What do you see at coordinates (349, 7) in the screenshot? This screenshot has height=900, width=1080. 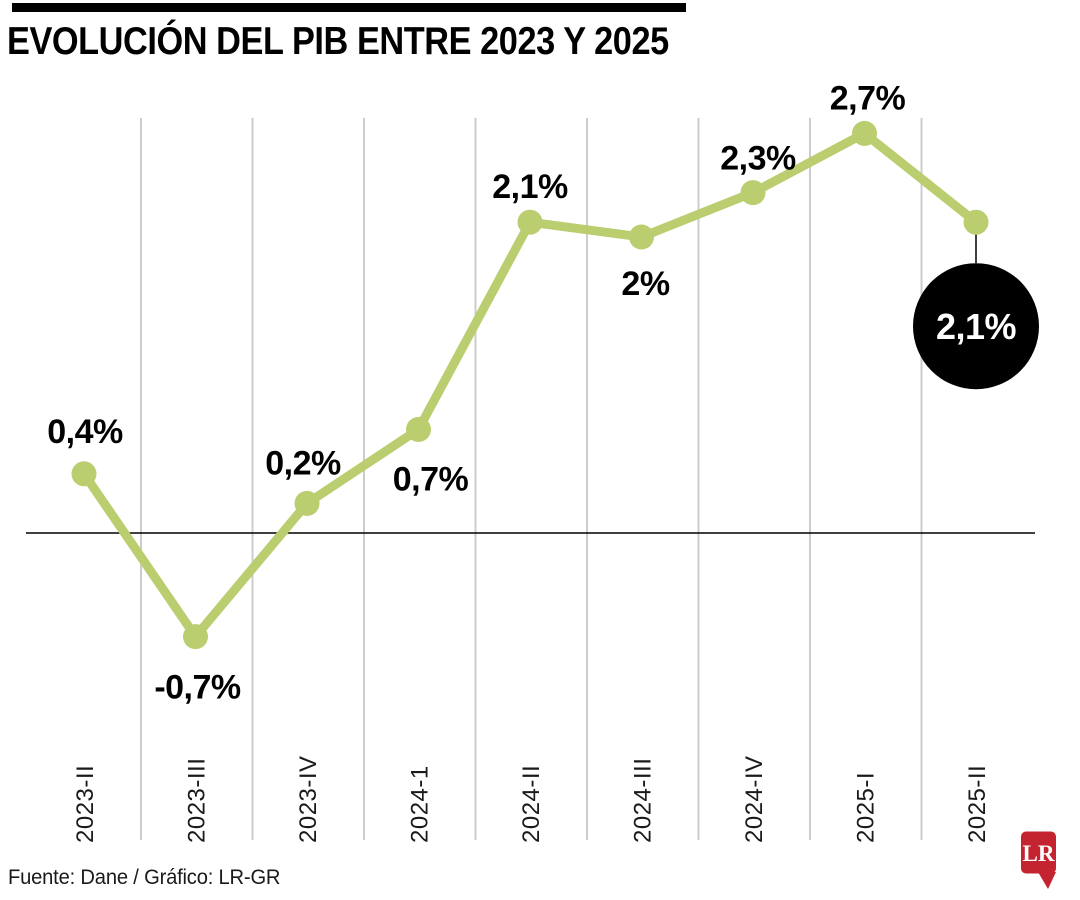 I see `top-rule` at bounding box center [349, 7].